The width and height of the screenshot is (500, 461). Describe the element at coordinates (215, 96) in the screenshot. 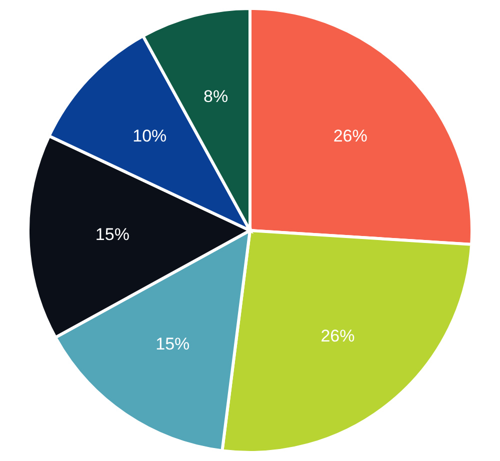

I see `data-label: 8%` at that location.